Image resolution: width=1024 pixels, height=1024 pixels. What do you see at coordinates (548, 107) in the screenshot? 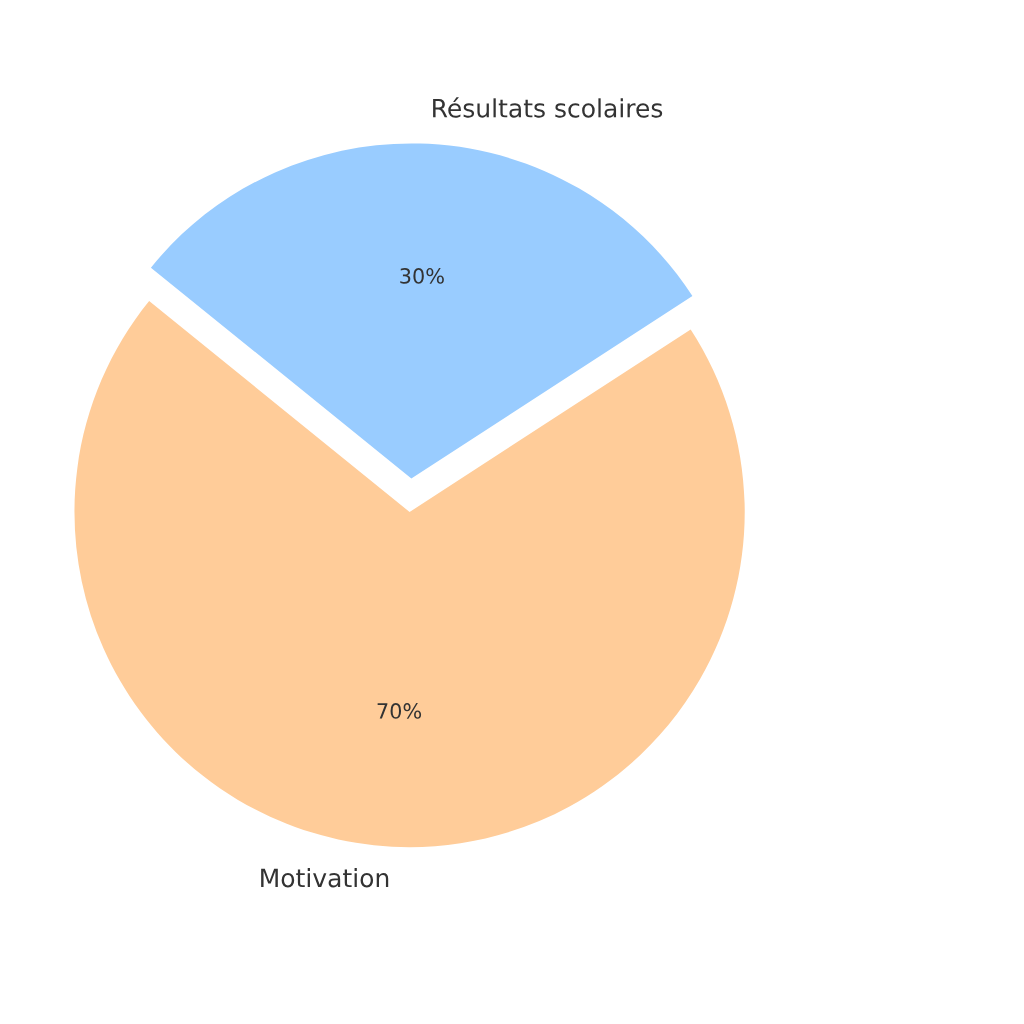
I see `slice-label: Résultats scolaires` at bounding box center [548, 107].